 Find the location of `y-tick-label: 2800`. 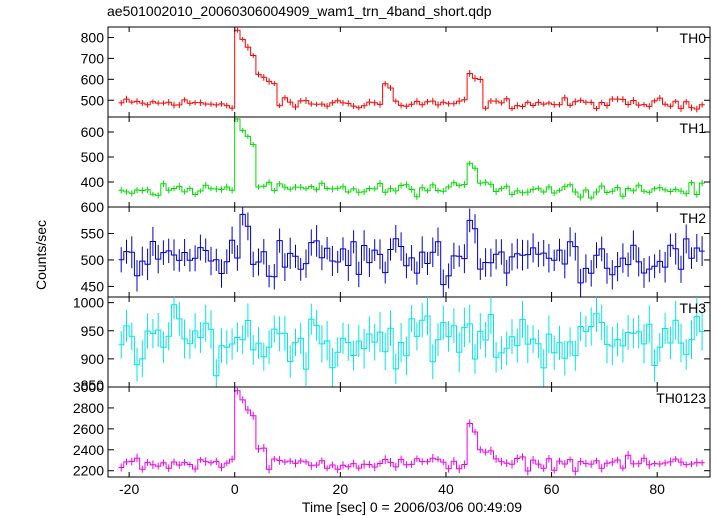

y-tick-label: 2800 is located at coordinates (88, 408).